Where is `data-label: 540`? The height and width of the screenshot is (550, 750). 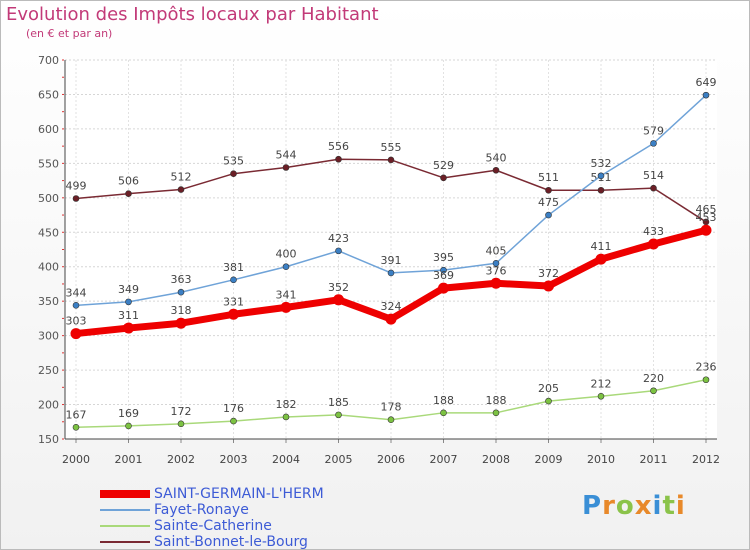 data-label: 540 is located at coordinates (496, 157).